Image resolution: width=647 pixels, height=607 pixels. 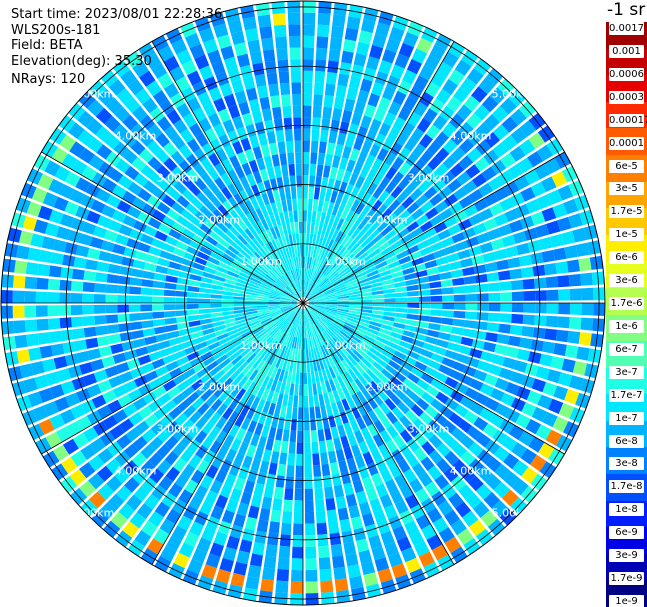 I want to click on range-ring-label: 3.00km, so click(x=178, y=429).